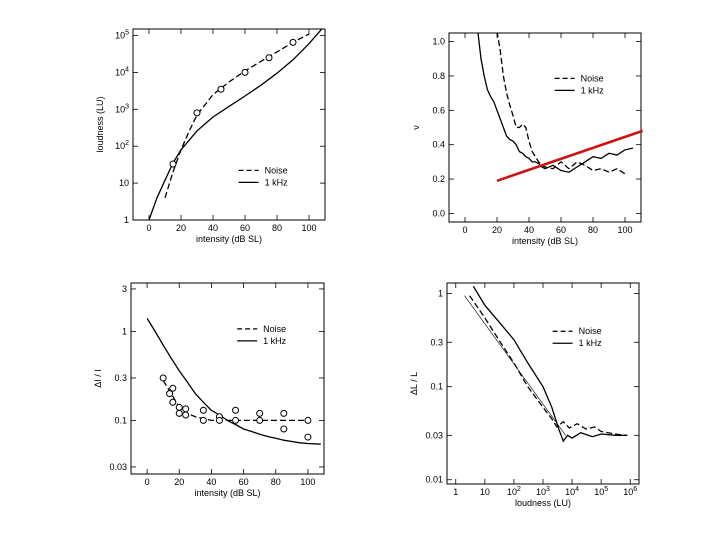  I want to click on y-tick-label: 10⁴, so click(122, 71).